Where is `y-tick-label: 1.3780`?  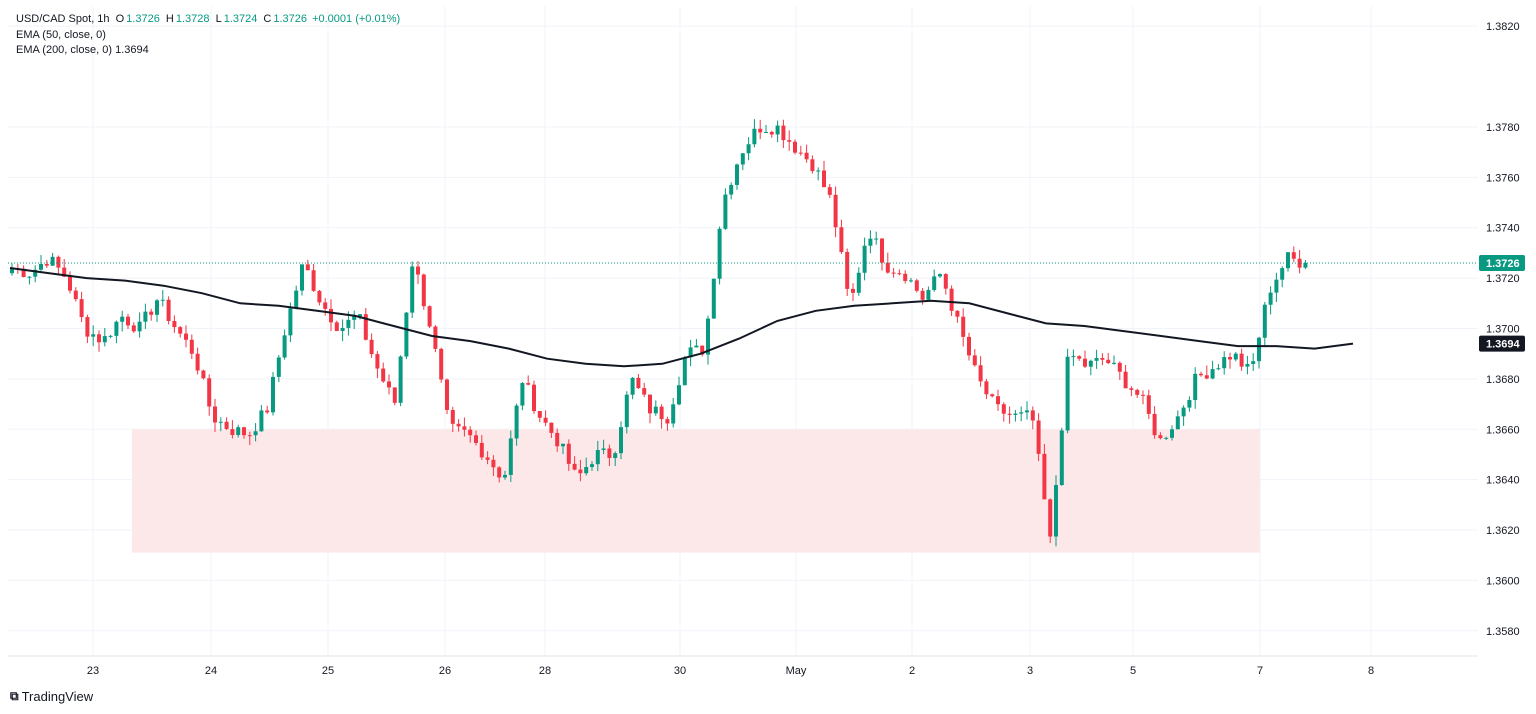 y-tick-label: 1.3780 is located at coordinates (1503, 128).